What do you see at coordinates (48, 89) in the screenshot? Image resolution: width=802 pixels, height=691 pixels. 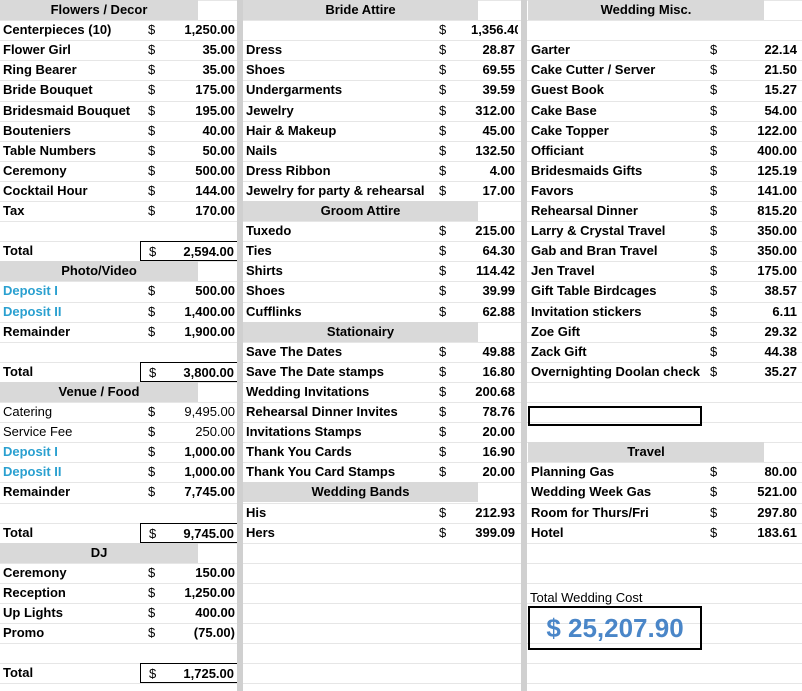 I see `row-label: Bride Bouquet` at bounding box center [48, 89].